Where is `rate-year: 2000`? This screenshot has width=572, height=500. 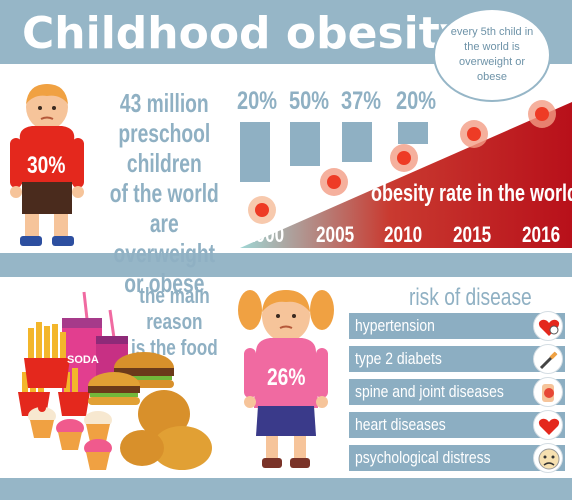 rate-year: 2000 is located at coordinates (265, 234).